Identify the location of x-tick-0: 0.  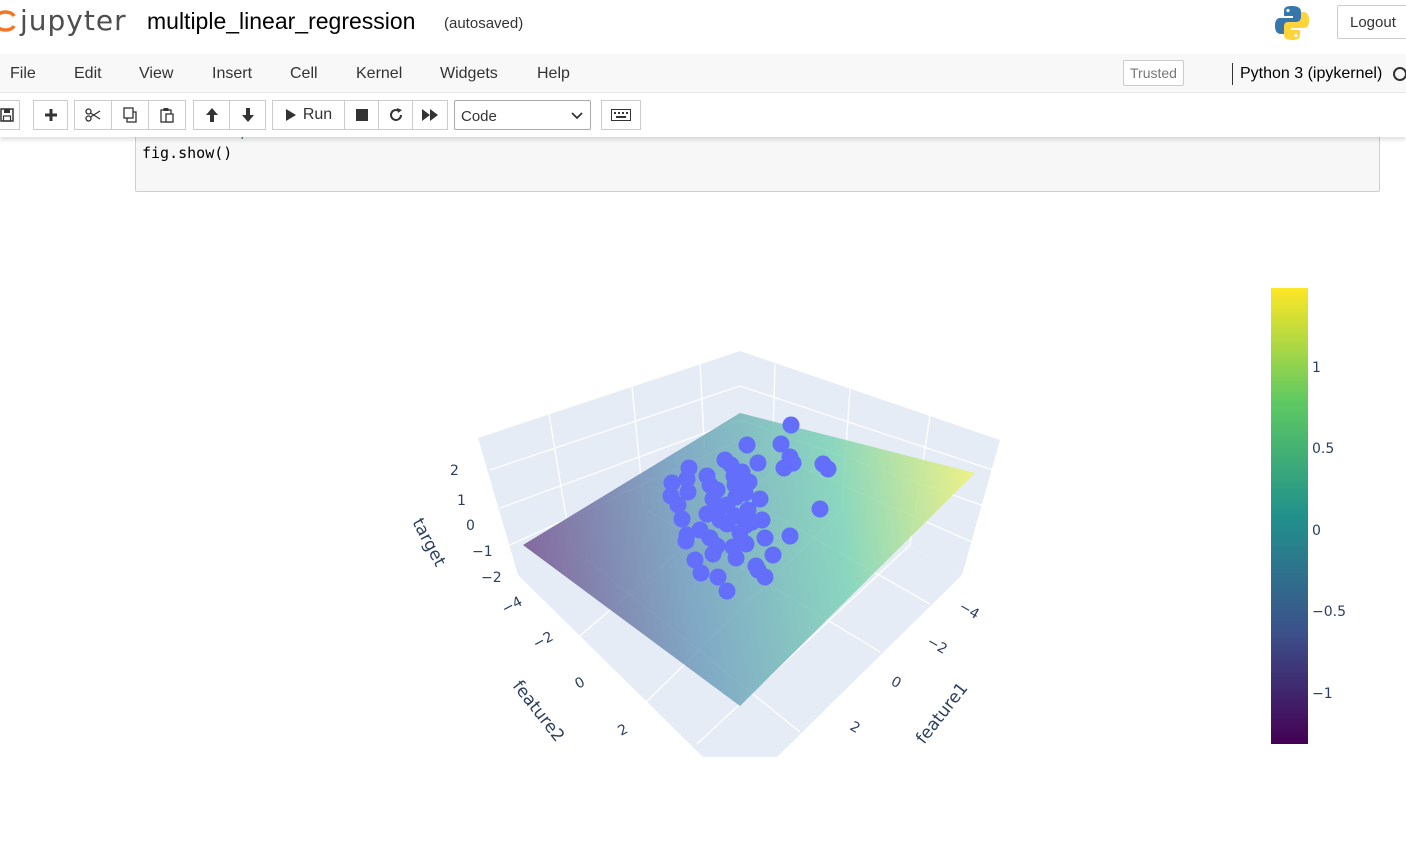
(896, 683).